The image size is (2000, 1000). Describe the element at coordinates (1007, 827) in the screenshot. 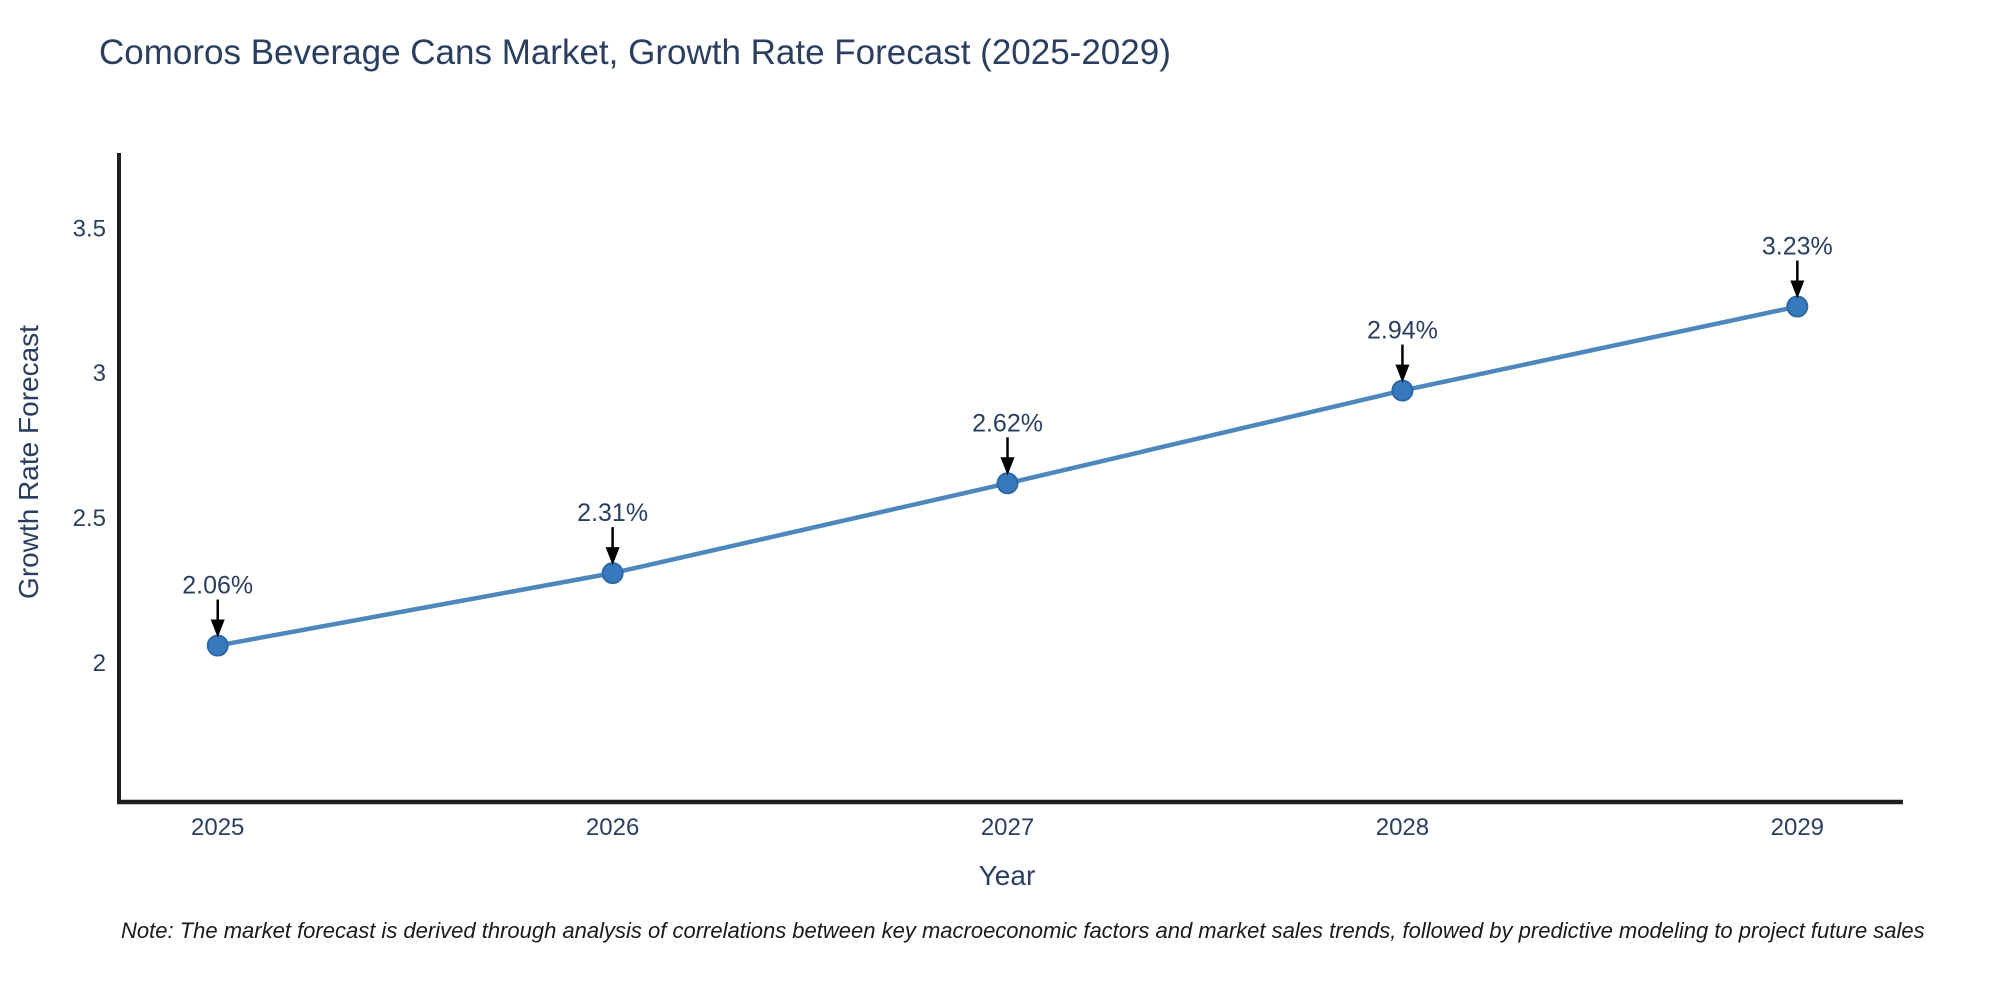

I see `x-tick-label: 2027` at that location.